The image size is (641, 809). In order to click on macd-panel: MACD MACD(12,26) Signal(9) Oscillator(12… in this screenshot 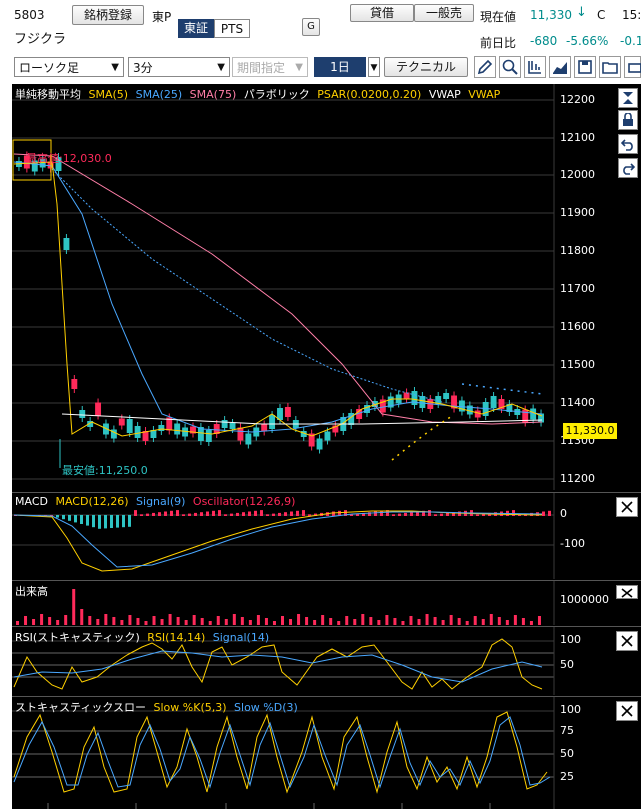, I will do `click(326, 535)`.